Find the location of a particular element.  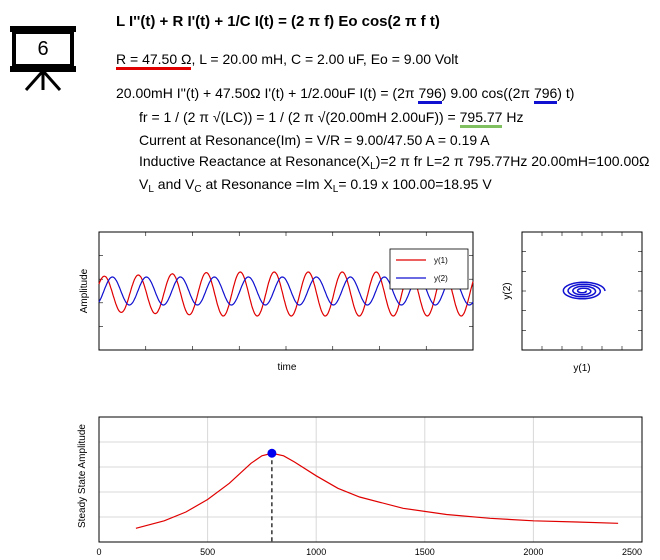

frequency-value-2: 796 is located at coordinates (545, 94).